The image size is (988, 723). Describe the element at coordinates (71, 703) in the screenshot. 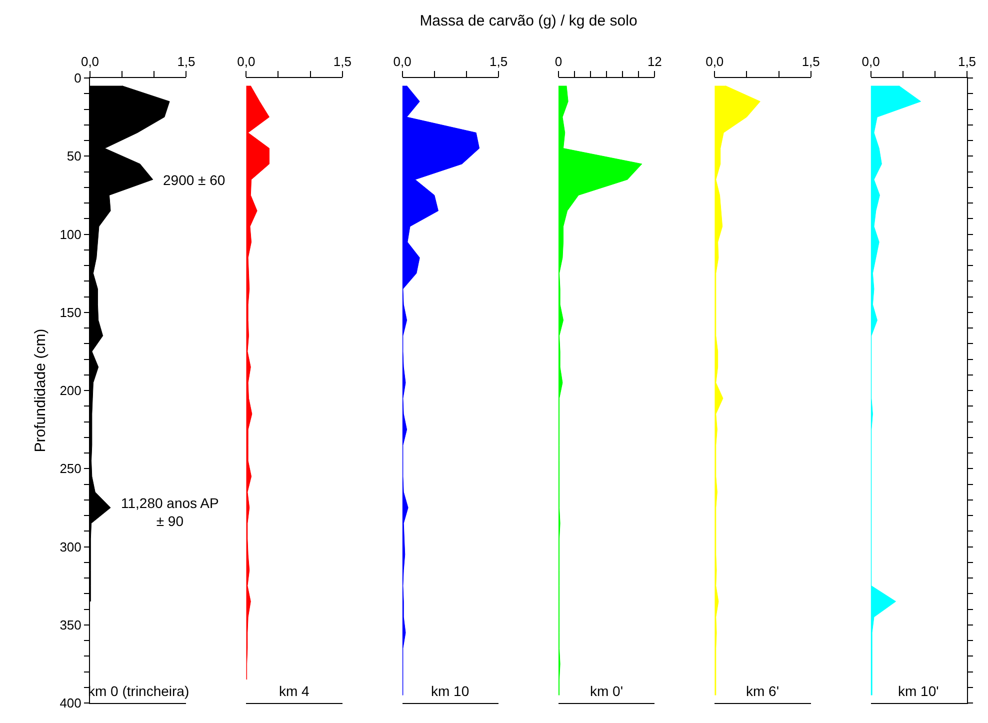

I see `y-tick-label: 400` at that location.